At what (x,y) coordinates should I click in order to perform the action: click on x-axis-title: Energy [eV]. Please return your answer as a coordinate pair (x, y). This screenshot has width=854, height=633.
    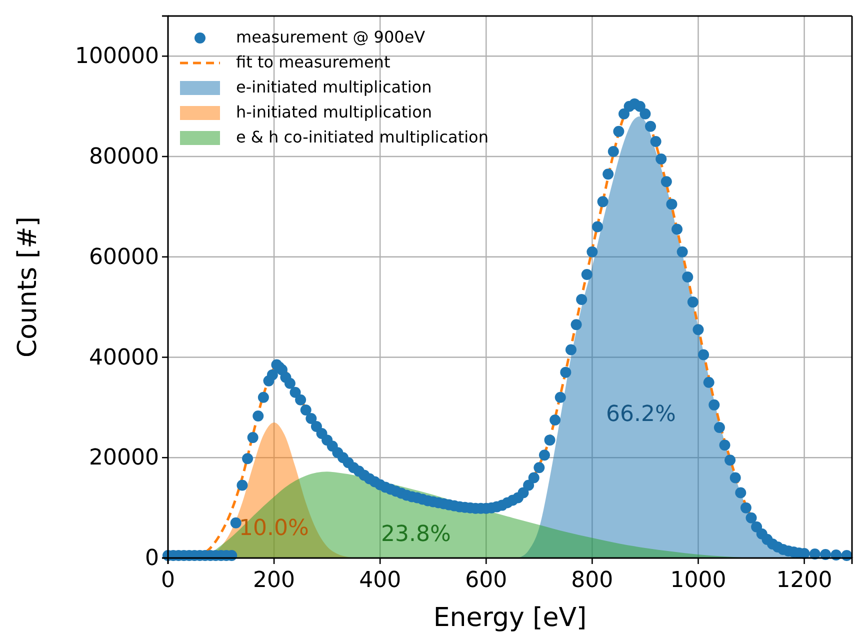
    Looking at the image, I should click on (510, 618).